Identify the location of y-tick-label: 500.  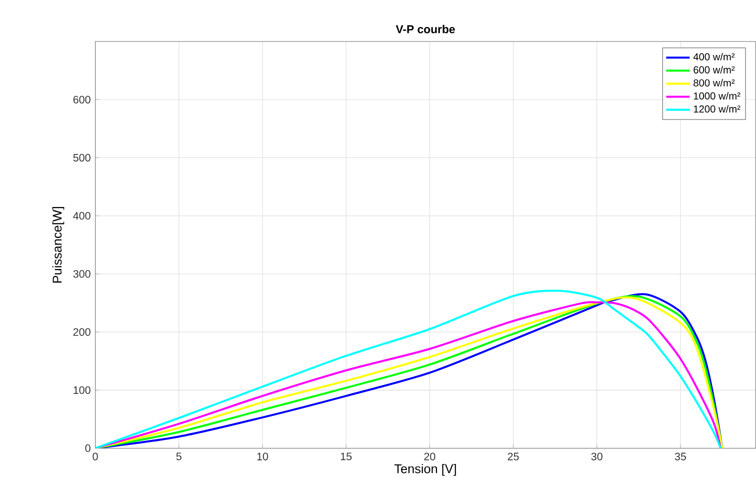
(81, 158).